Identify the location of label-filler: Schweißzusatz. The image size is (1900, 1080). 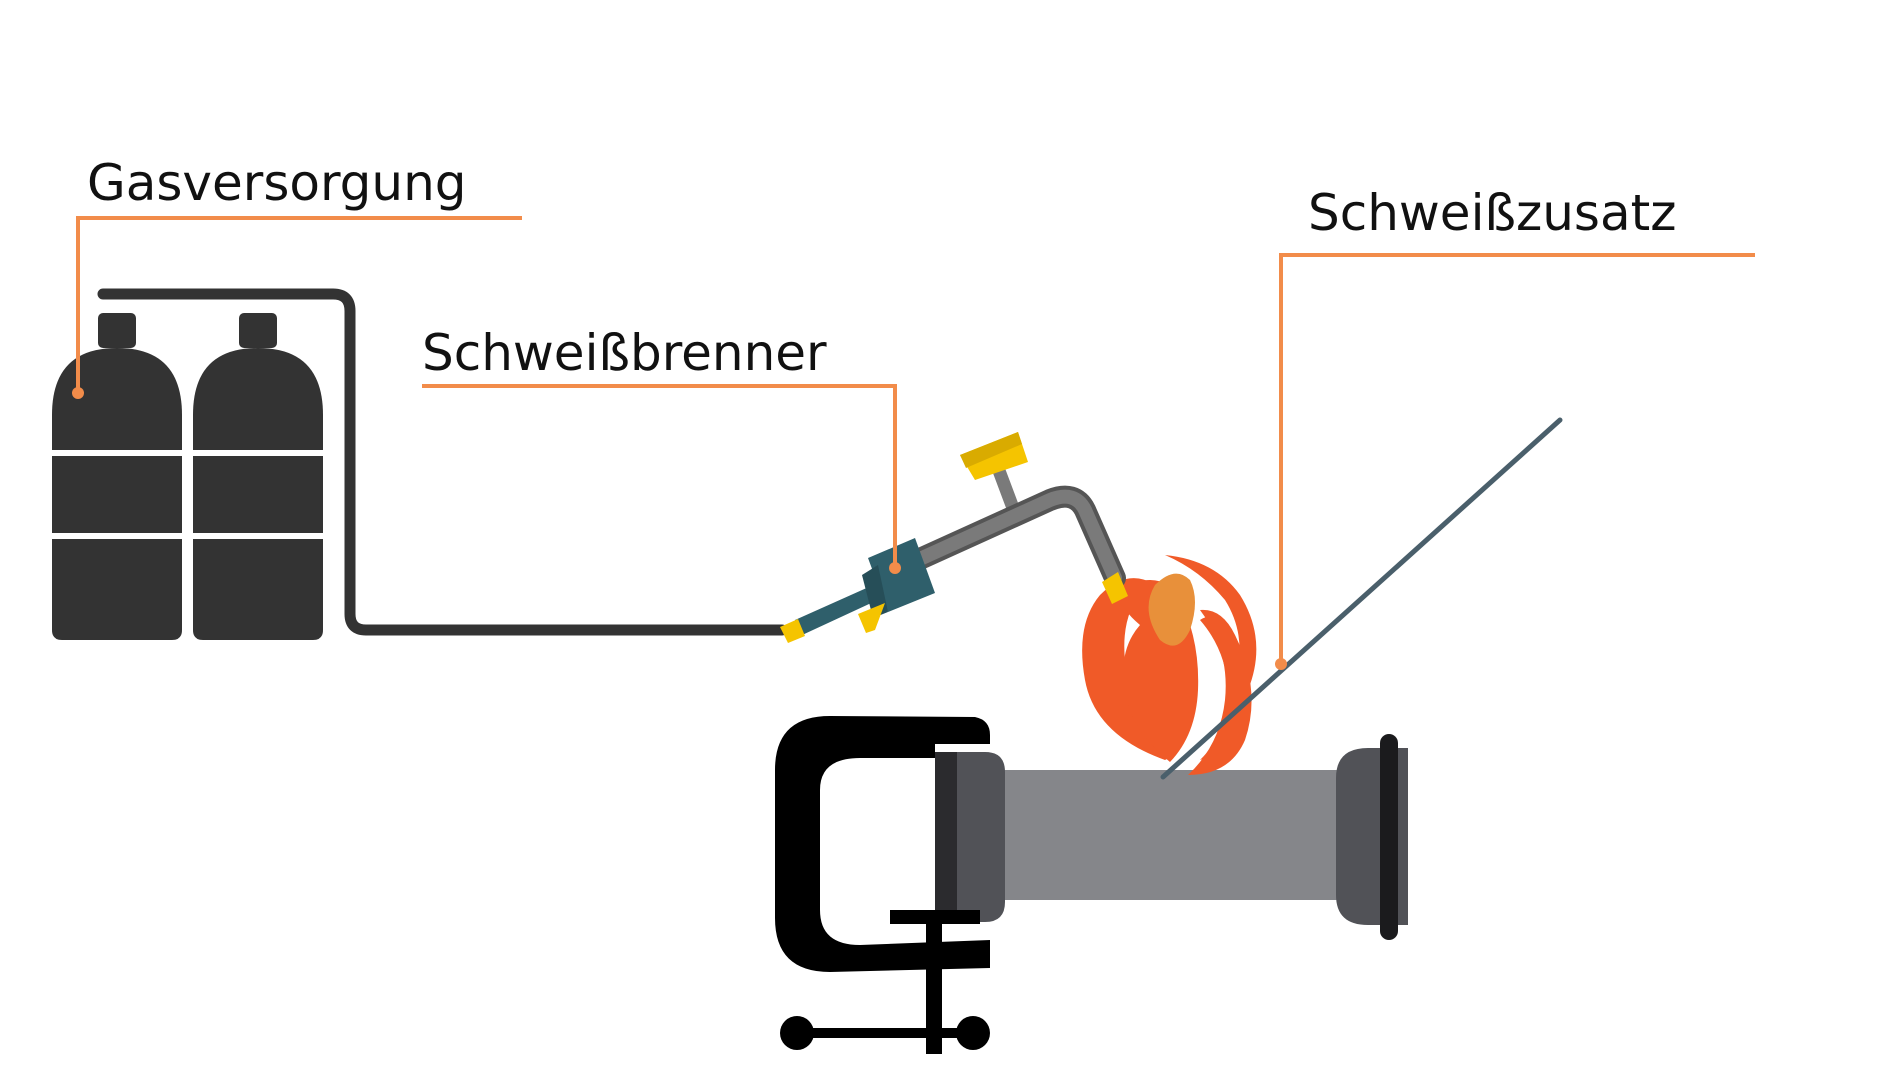
(1492, 213).